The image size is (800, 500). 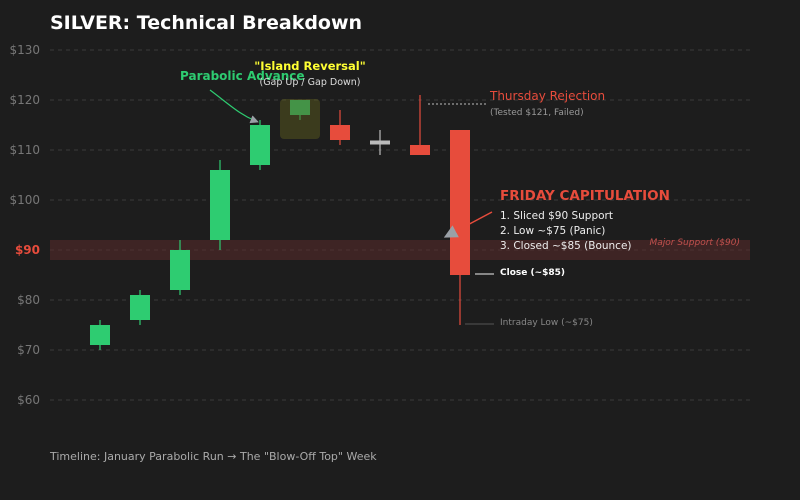 I want to click on friday-point-1: 1. Sliced $90 Support, so click(x=556, y=216).